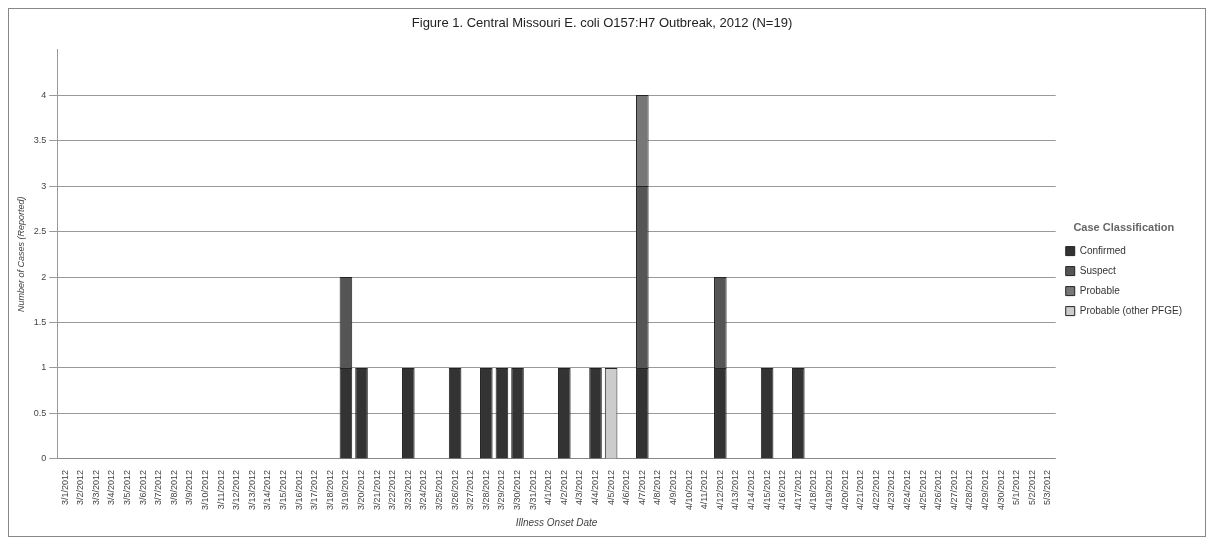 This screenshot has width=1214, height=545. What do you see at coordinates (454, 490) in the screenshot?
I see `x-tick-label: 3/26/2012` at bounding box center [454, 490].